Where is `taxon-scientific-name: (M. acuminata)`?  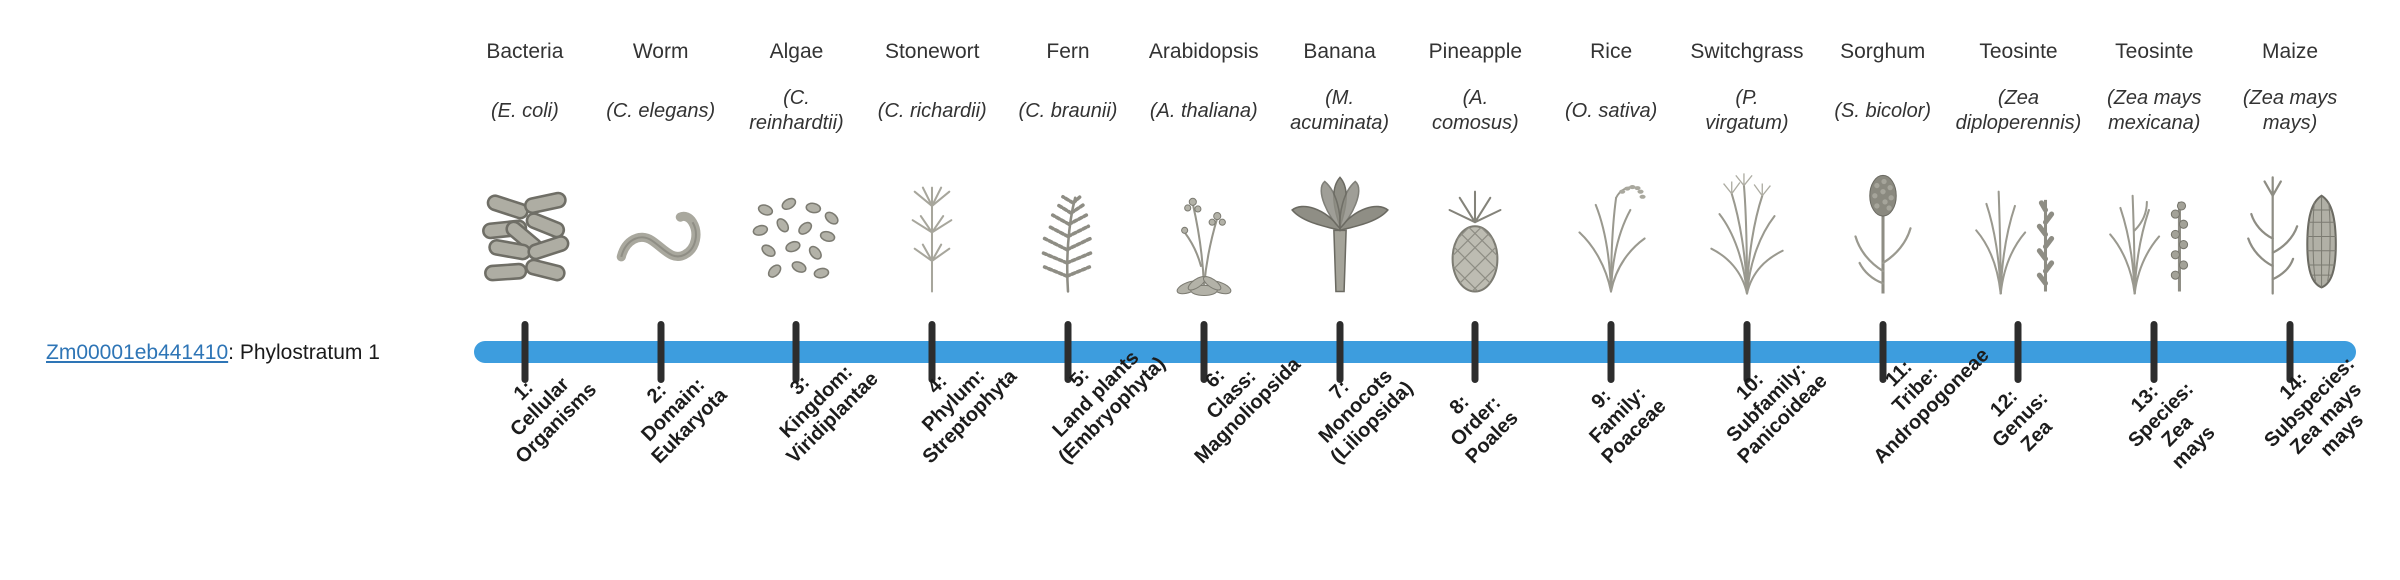
taxon-scientific-name: (M. acuminata) is located at coordinates (1340, 110).